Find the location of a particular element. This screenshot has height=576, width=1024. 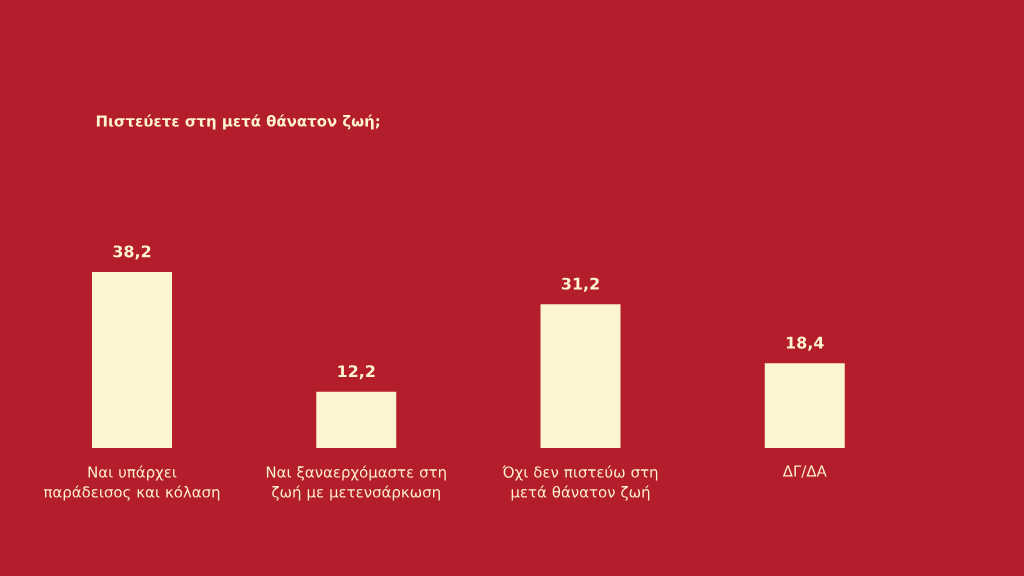

data-label: 12,2 is located at coordinates (356, 372).